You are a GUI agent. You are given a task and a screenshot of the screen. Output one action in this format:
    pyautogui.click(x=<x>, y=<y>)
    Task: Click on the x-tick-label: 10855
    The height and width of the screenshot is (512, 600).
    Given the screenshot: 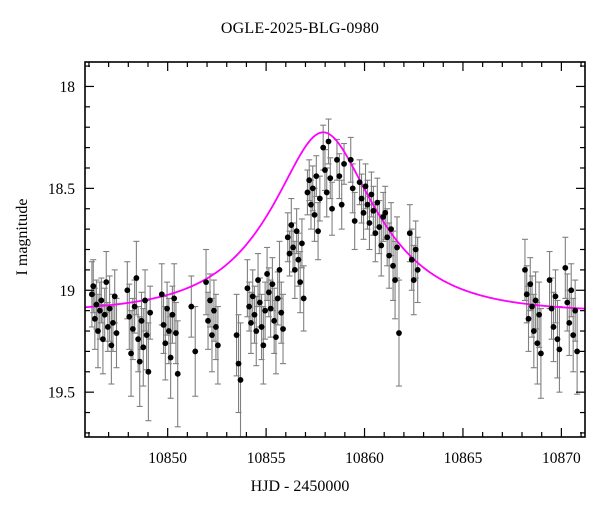 What is the action you would take?
    pyautogui.click(x=266, y=458)
    